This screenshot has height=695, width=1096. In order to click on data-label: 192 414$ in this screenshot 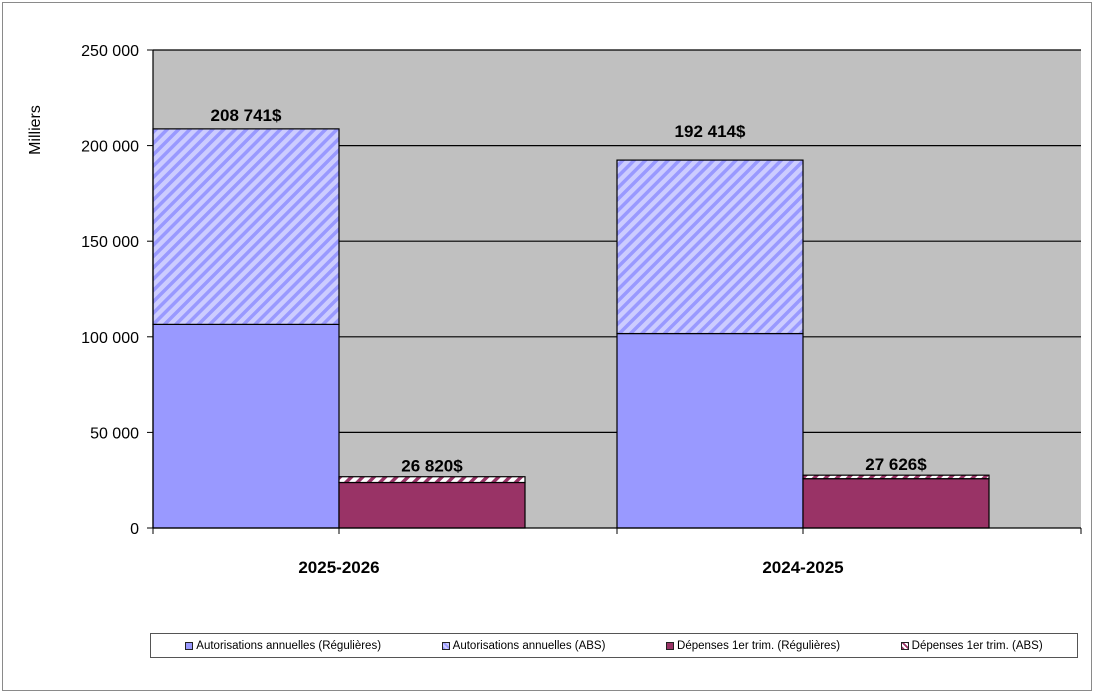, I will do `click(710, 131)`.